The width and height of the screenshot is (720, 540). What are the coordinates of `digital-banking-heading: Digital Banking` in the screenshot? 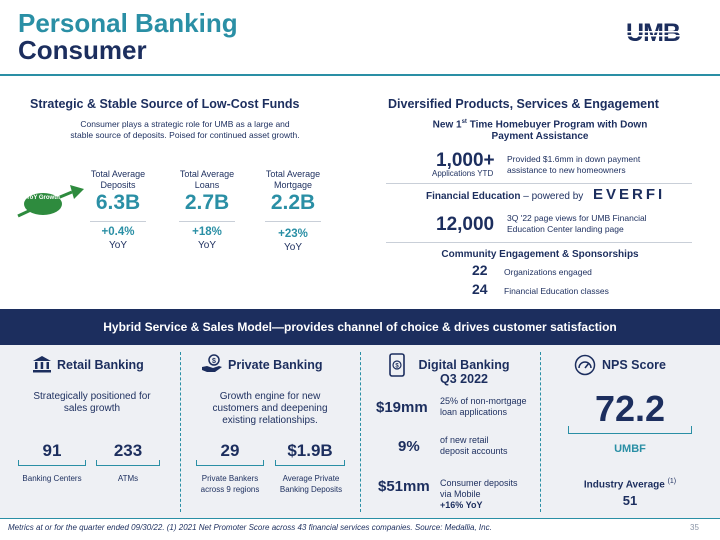 It's located at (464, 365).